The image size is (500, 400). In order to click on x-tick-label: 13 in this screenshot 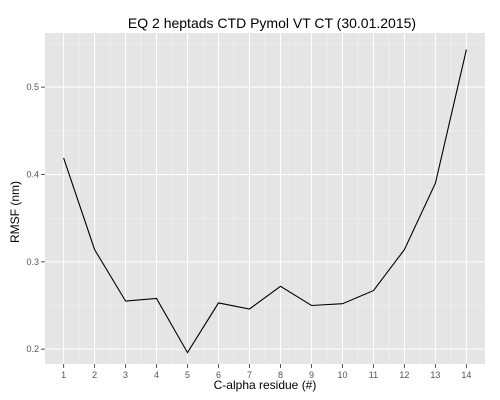, I will do `click(435, 375)`.